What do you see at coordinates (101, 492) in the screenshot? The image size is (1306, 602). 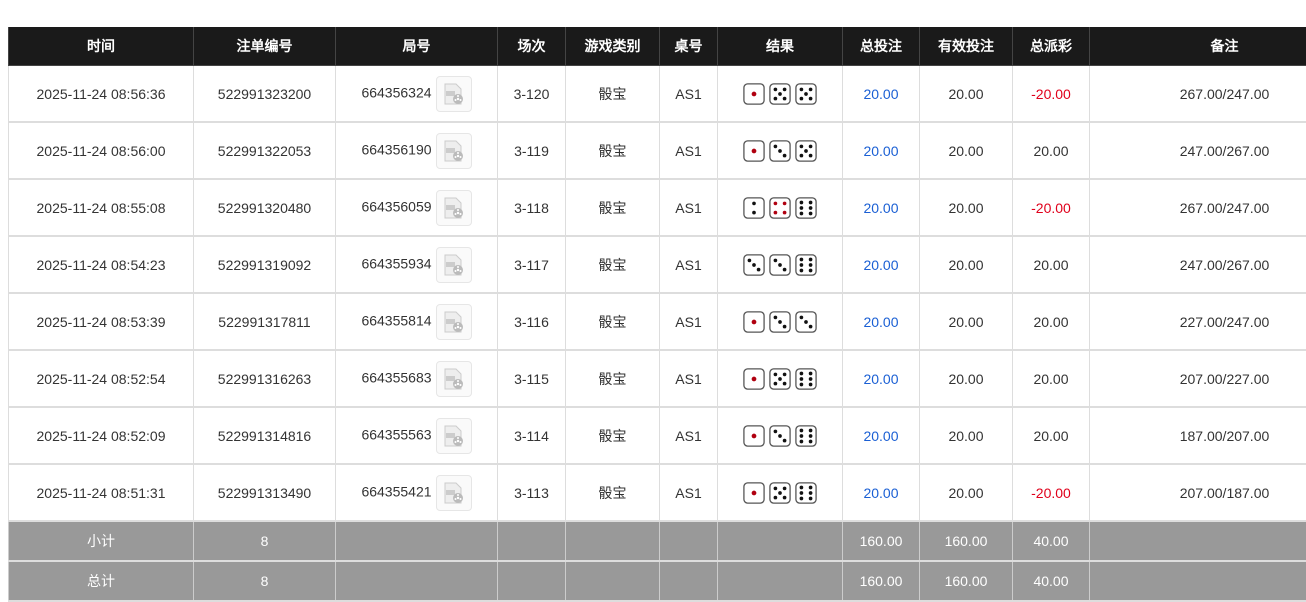 I see `time-cell: 2025-11-24 08:51:31` at bounding box center [101, 492].